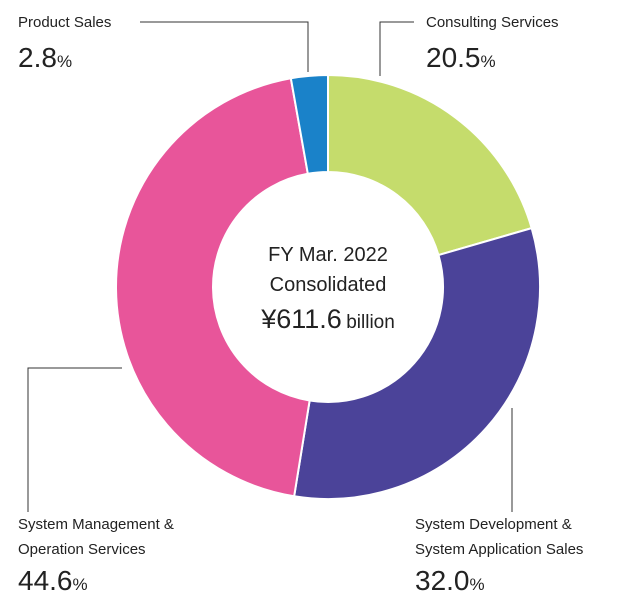 This screenshot has height=601, width=630. I want to click on value-label: 2.8%, so click(45, 58).